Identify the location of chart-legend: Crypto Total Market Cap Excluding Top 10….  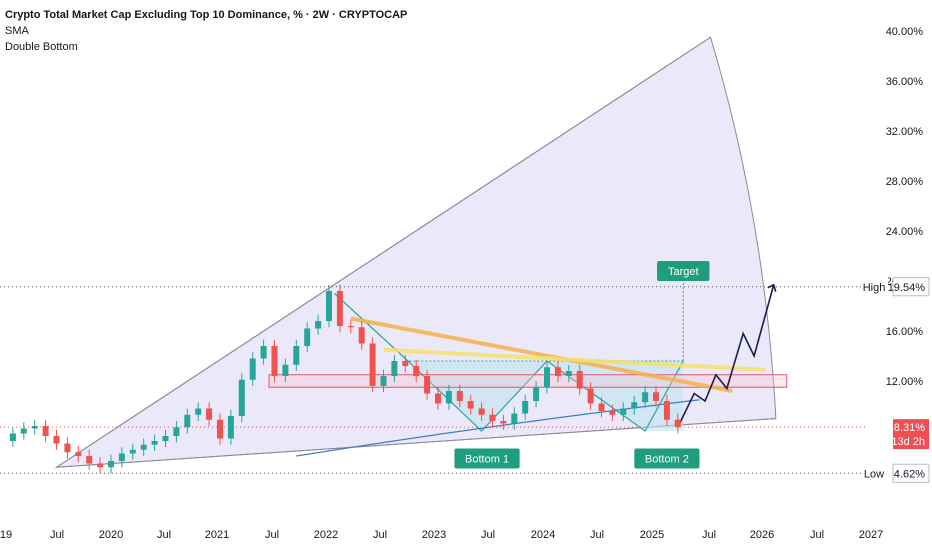
(206, 31).